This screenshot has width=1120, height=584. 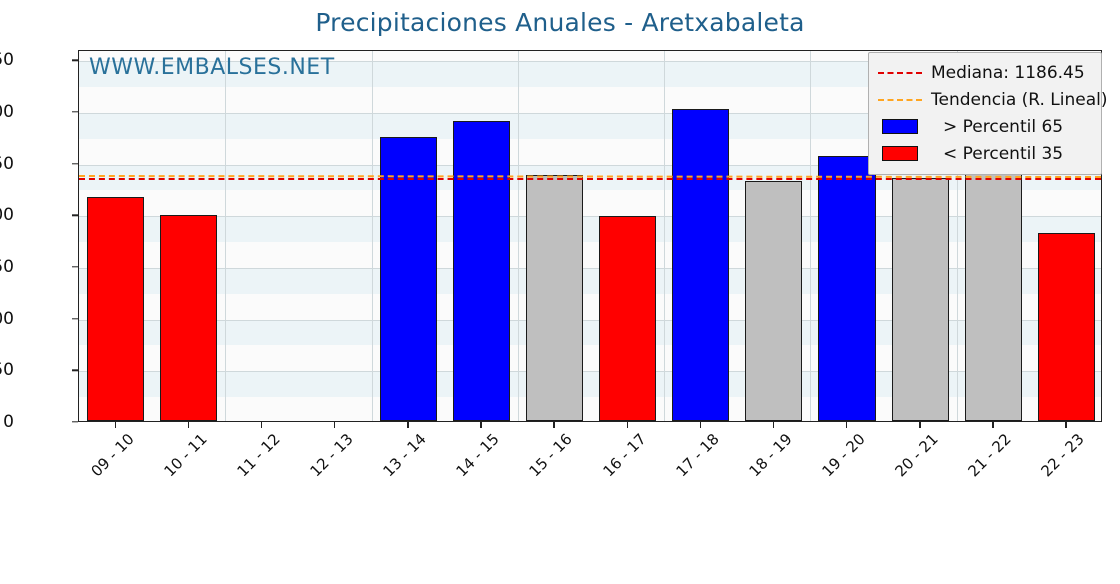 What do you see at coordinates (7, 370) in the screenshot?
I see `y-tick-label: 250` at bounding box center [7, 370].